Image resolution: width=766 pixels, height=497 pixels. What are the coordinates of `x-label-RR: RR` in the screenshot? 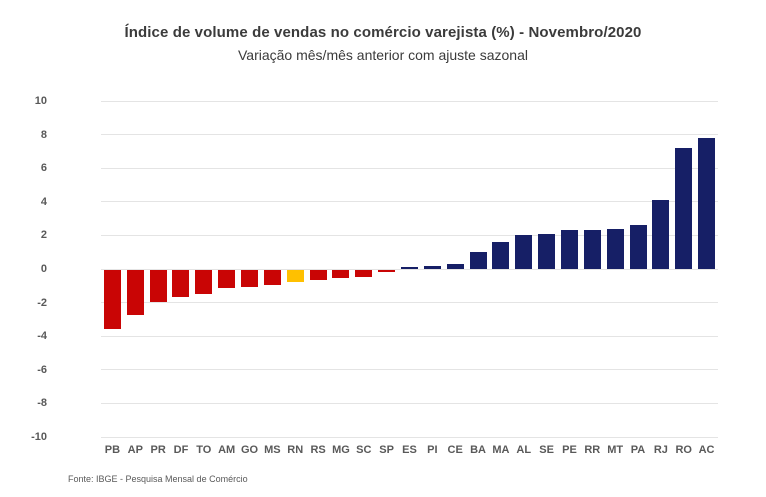 It's located at (592, 450).